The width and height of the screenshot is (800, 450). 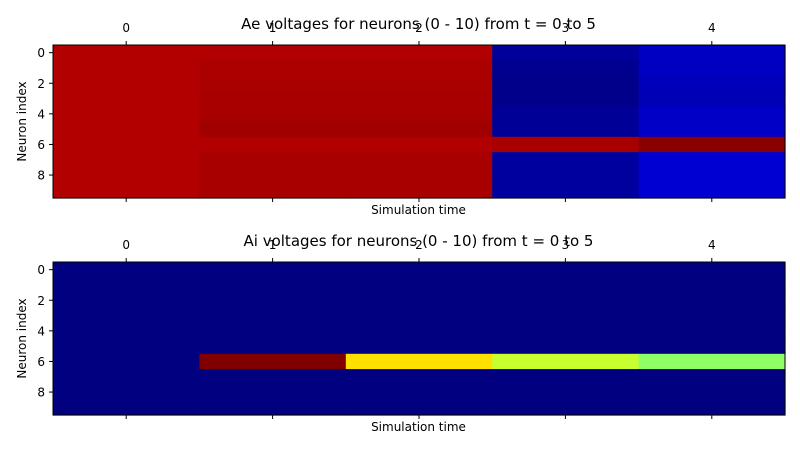 I want to click on x-tick-label: 2, so click(x=419, y=28).